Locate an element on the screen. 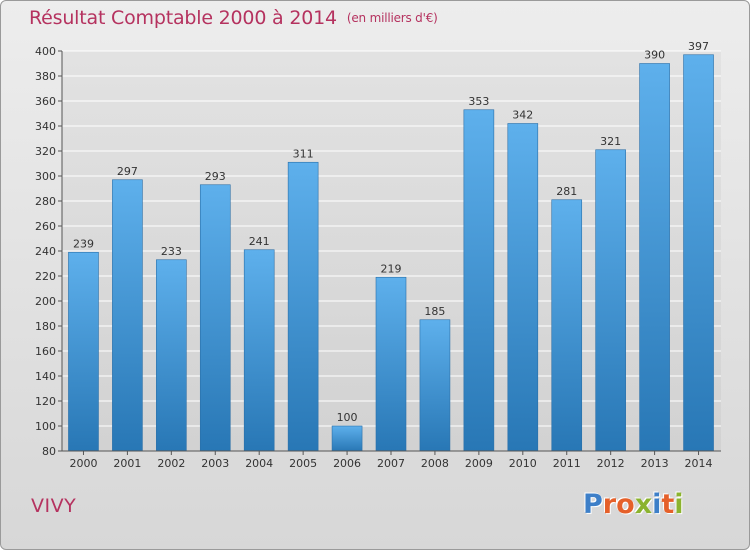 The image size is (750, 550). data-label-2004: 241 is located at coordinates (259, 241).